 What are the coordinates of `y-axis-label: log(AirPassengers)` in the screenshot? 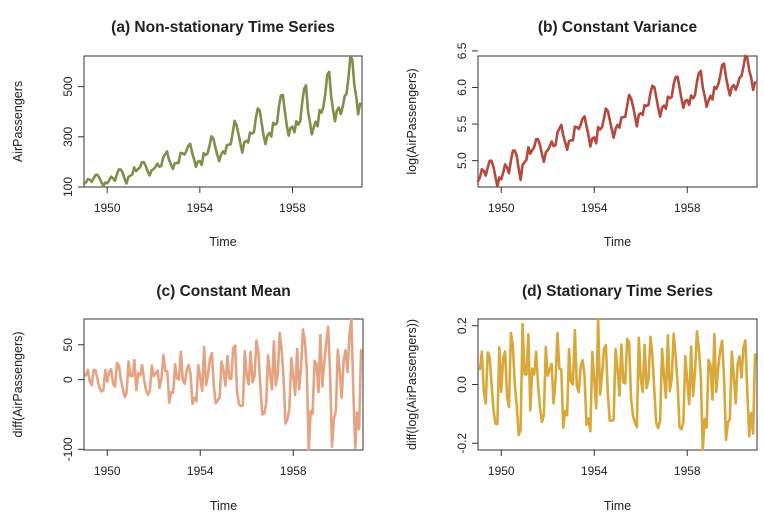 It's located at (412, 121).